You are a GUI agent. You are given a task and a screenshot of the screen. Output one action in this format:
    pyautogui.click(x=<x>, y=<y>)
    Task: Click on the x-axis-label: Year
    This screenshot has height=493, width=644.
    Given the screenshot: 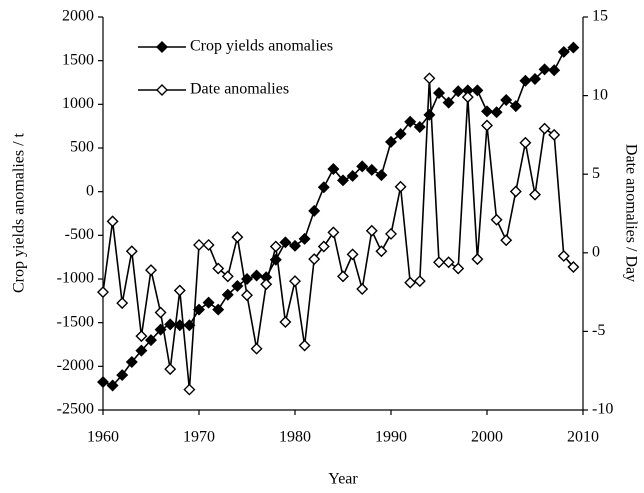 What is the action you would take?
    pyautogui.click(x=343, y=479)
    